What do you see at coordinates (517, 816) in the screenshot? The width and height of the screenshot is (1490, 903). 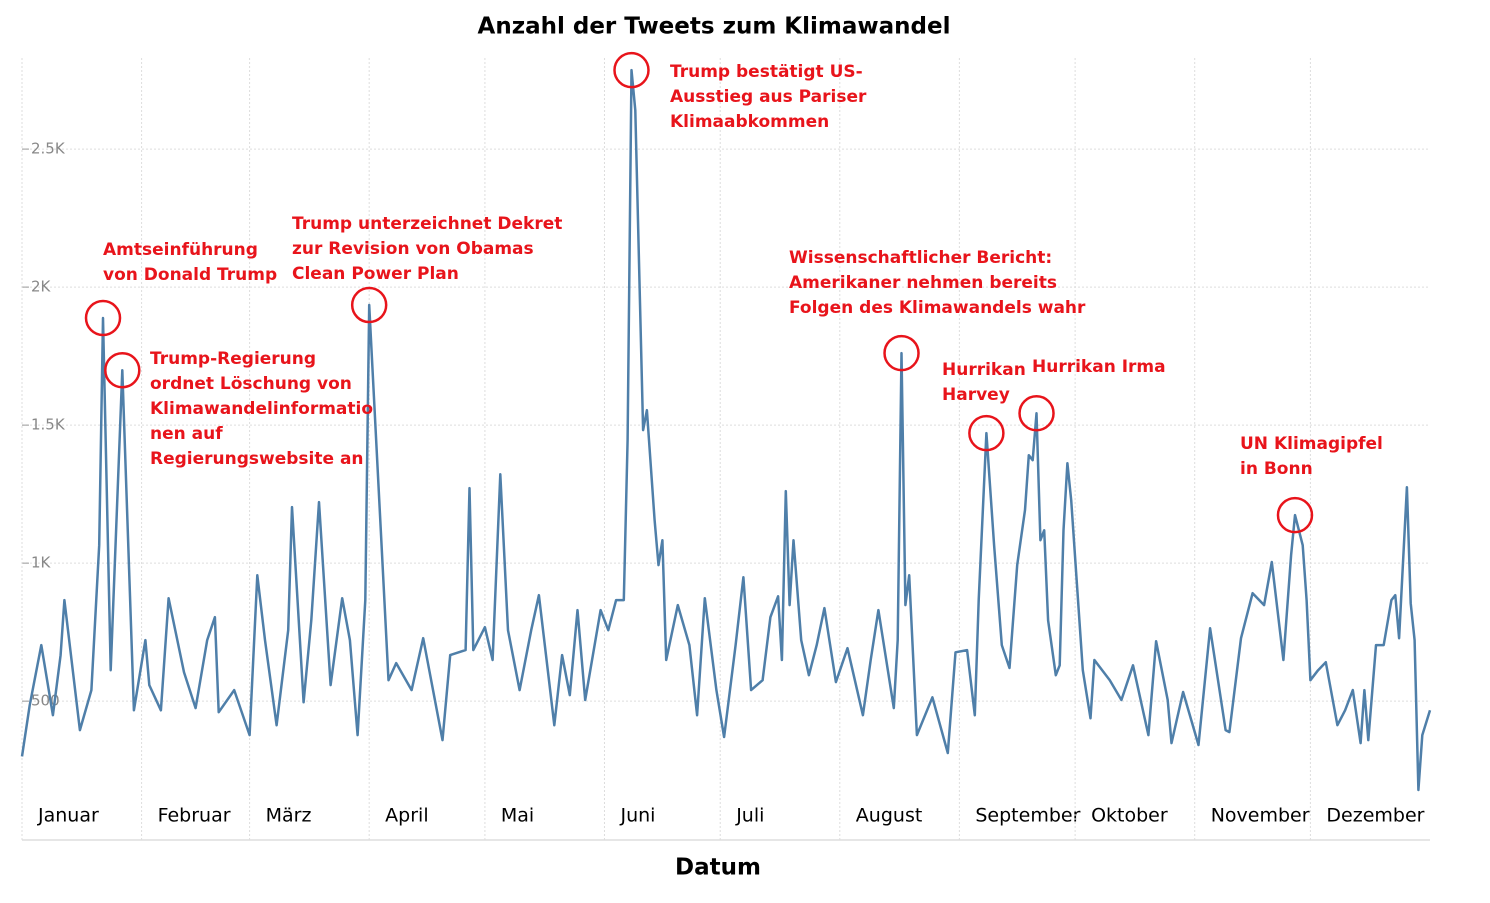 I see `x-tick-label: Mai` at bounding box center [517, 816].